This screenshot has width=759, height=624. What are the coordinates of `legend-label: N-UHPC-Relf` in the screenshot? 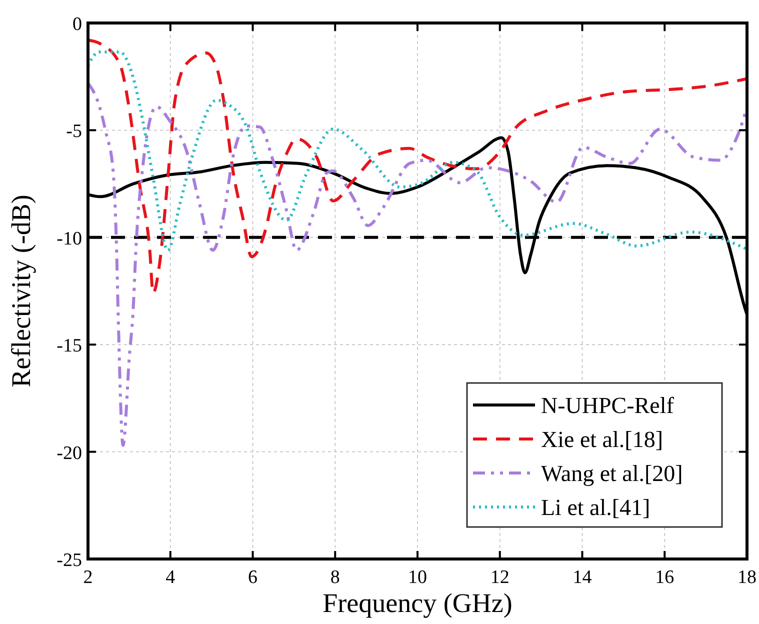 It's located at (607, 405).